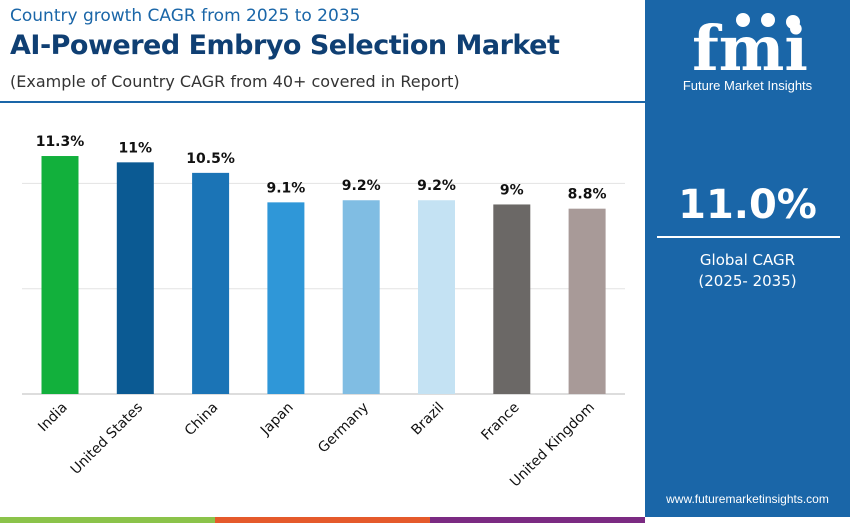  I want to click on footer-strip-orange, so click(322, 520).